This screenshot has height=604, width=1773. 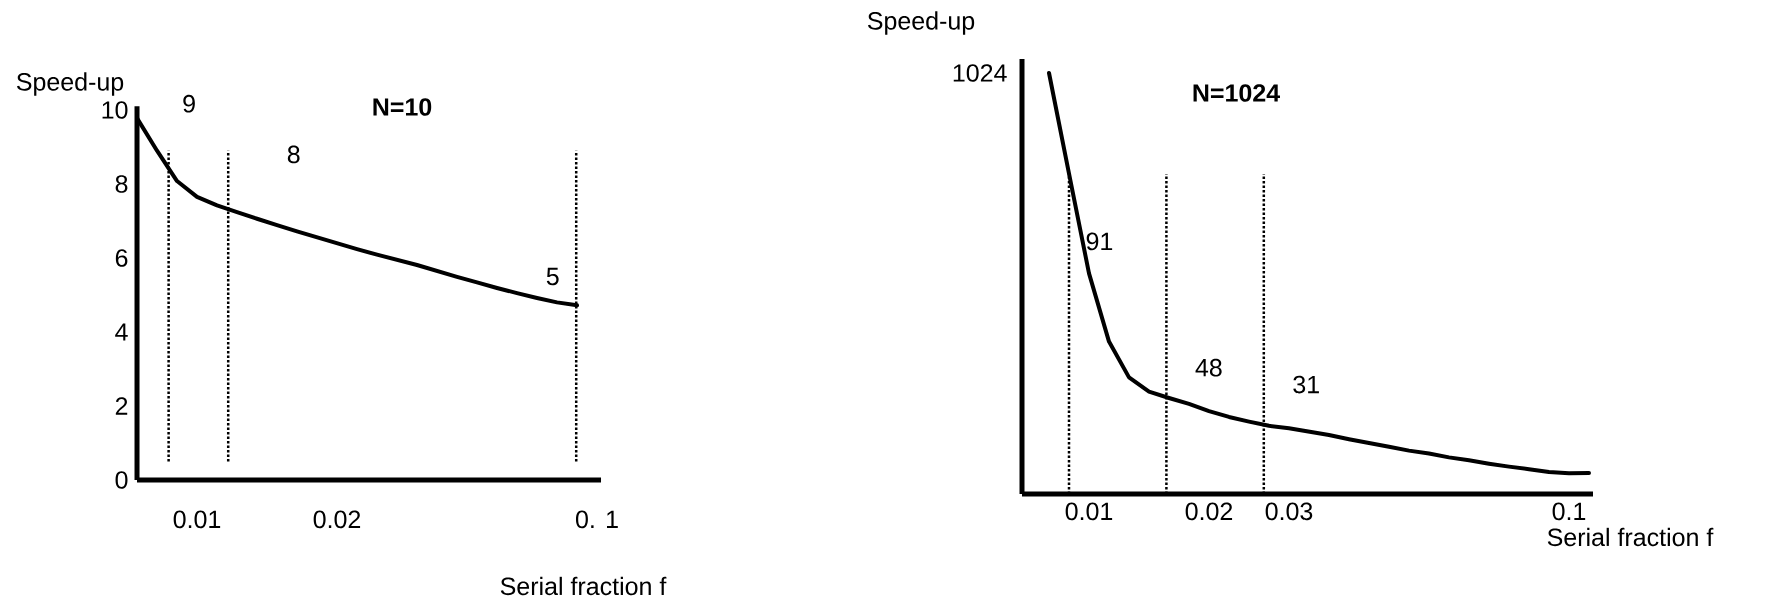 I want to click on annotation: 9, so click(x=189, y=103).